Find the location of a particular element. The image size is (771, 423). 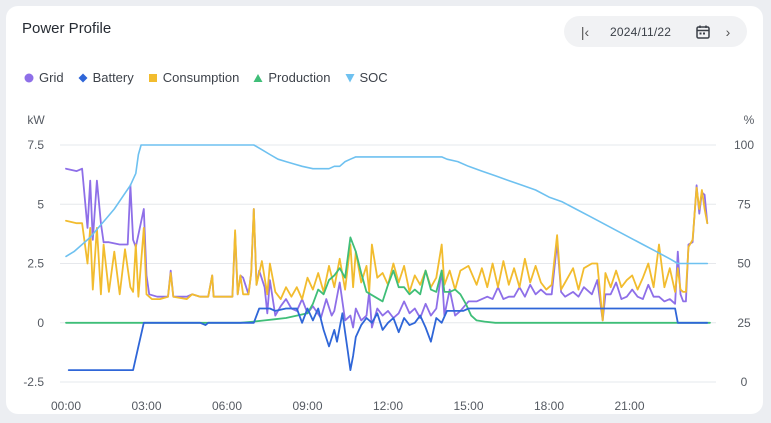

left-tick-label: 0 is located at coordinates (40, 323).